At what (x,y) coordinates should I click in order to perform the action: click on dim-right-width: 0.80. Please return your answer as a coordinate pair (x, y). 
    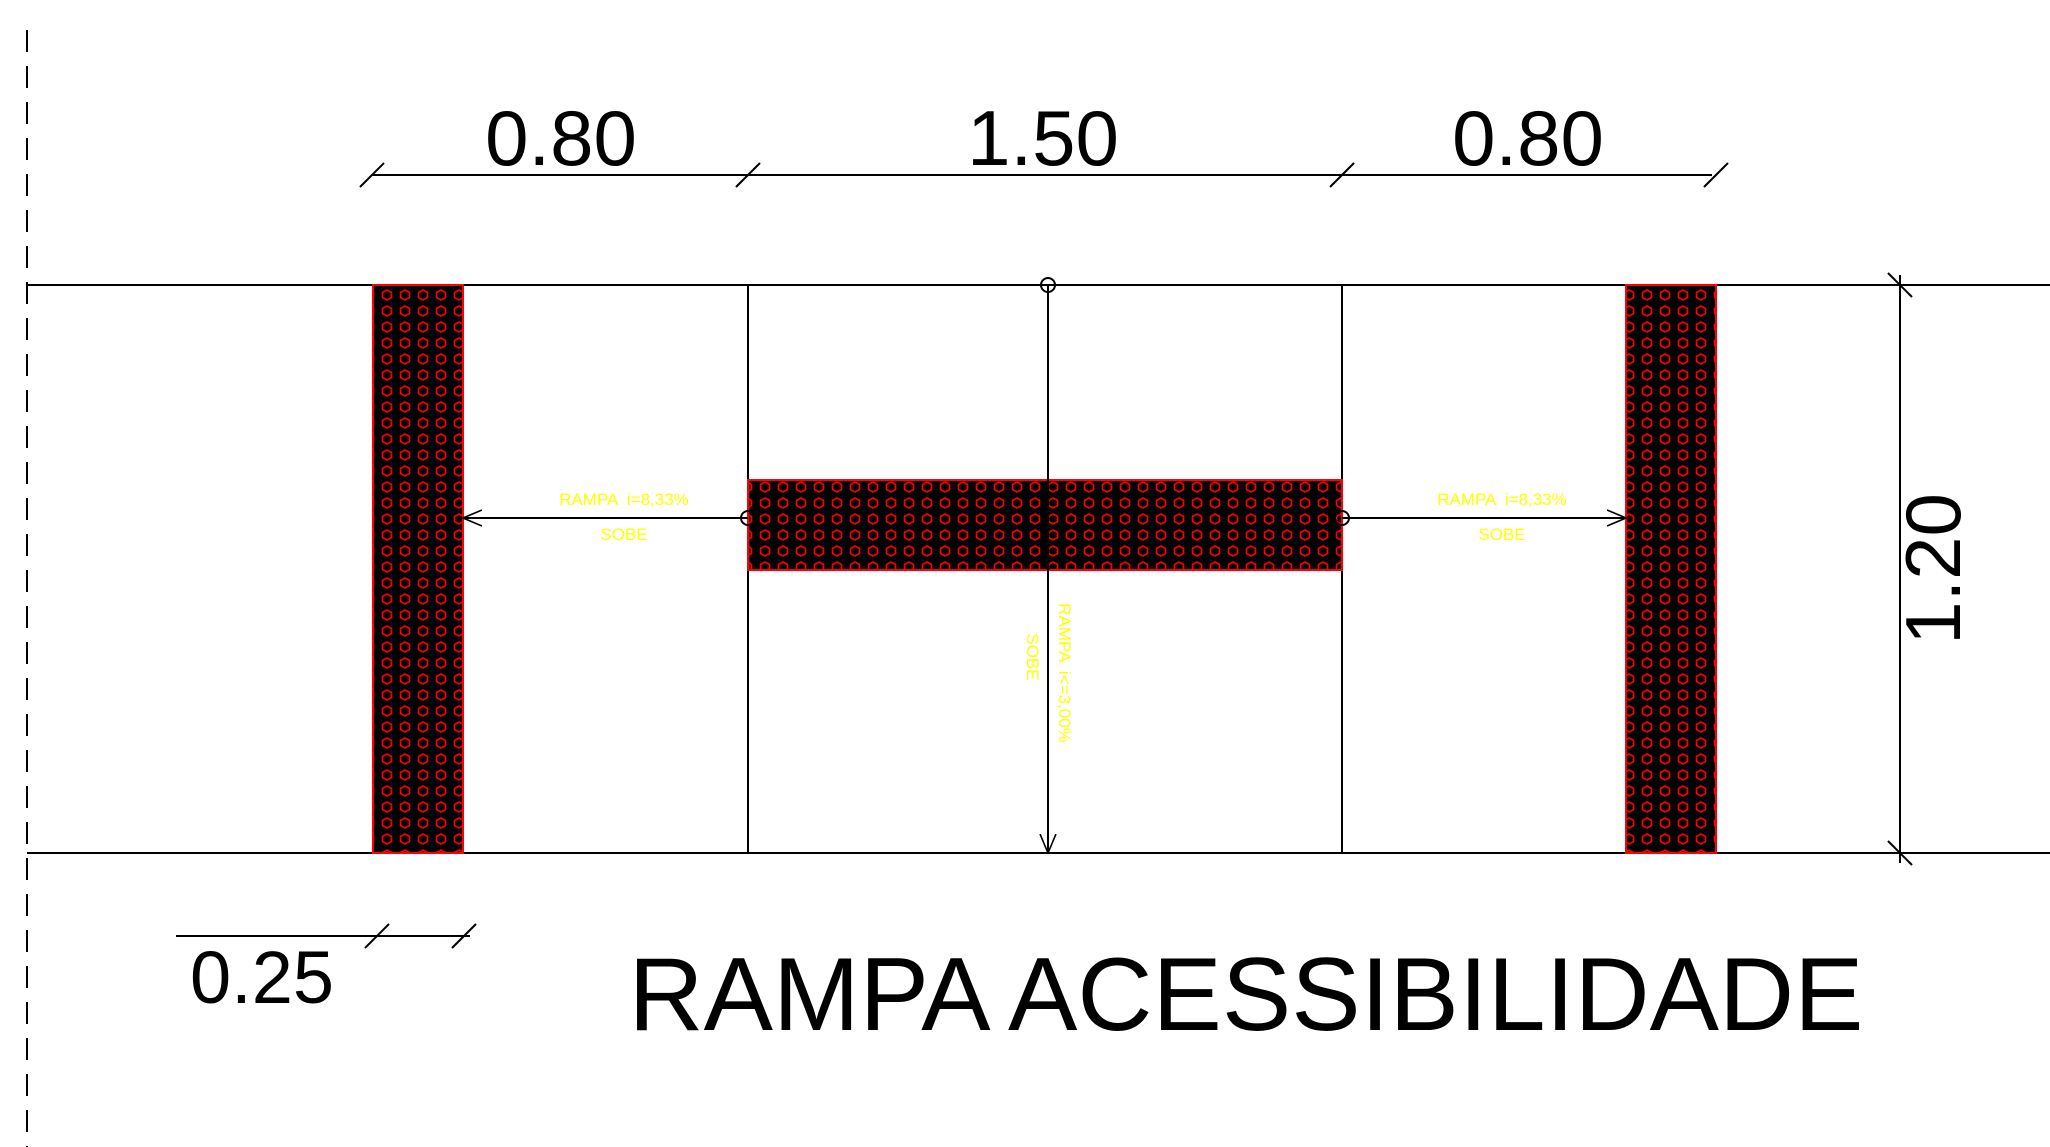
    Looking at the image, I should click on (1528, 138).